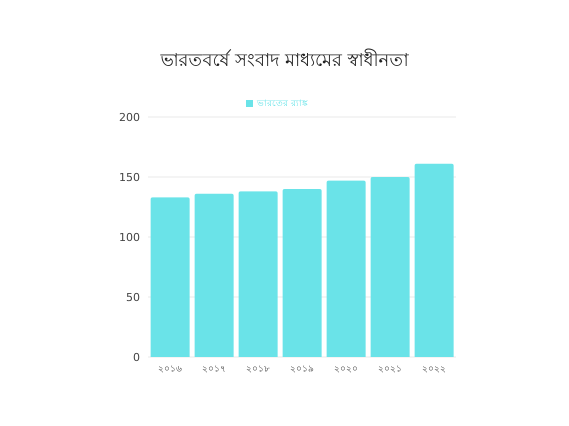  What do you see at coordinates (129, 117) in the screenshot?
I see `y-tick-label: 200` at bounding box center [129, 117].